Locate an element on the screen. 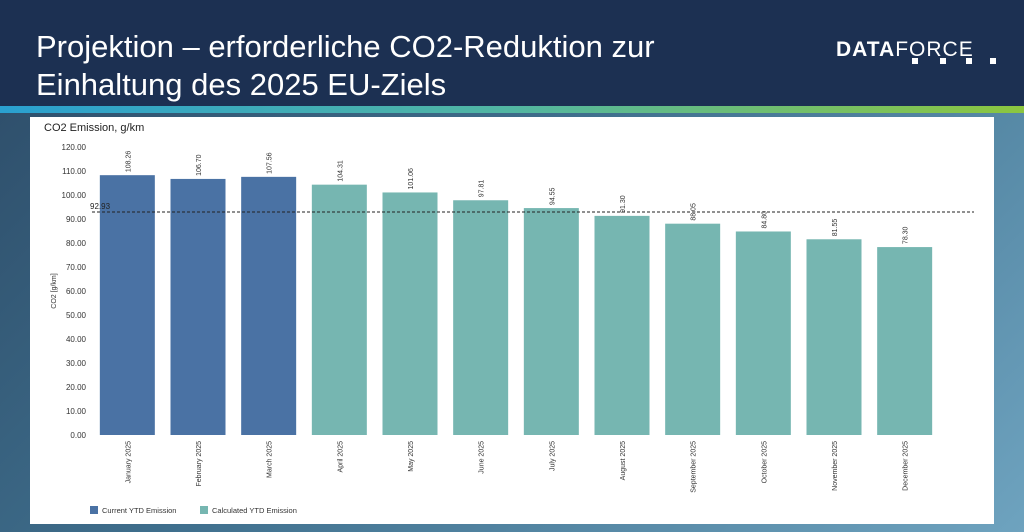  logo-text-light: FORCE is located at coordinates (934, 49).